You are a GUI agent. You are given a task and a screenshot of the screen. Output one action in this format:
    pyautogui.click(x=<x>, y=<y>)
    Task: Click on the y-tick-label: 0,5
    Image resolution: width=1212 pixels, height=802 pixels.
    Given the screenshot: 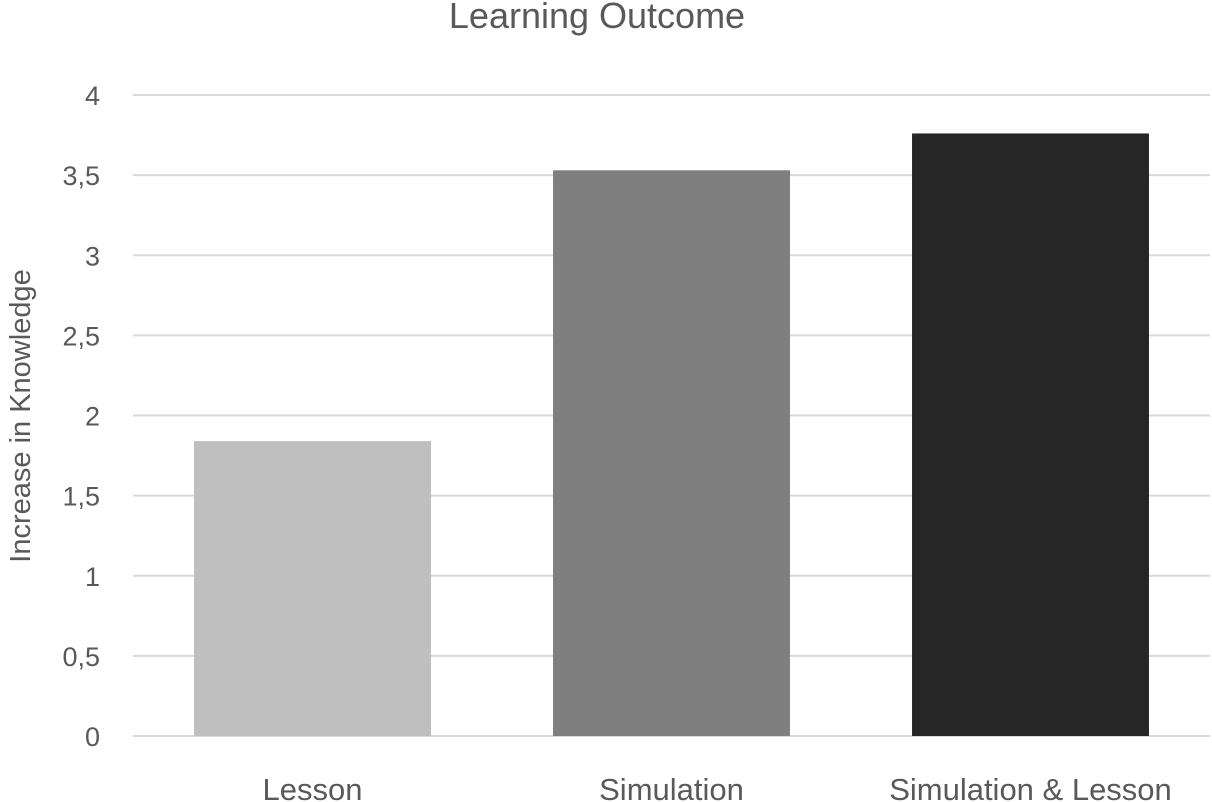 What is the action you would take?
    pyautogui.click(x=81, y=657)
    